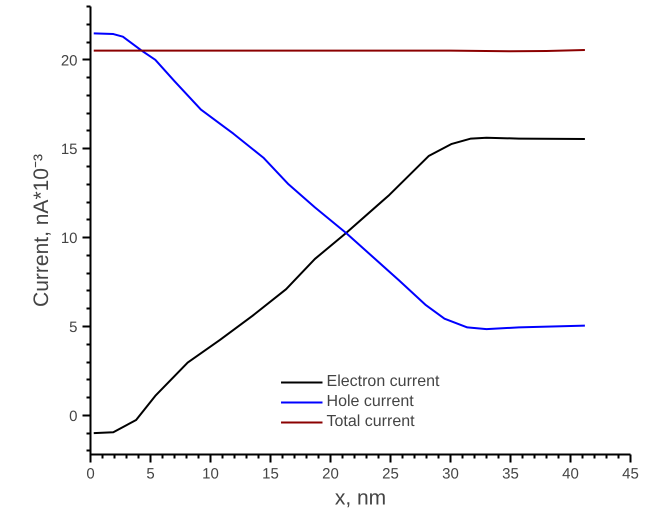 Image resolution: width=655 pixels, height=518 pixels. What do you see at coordinates (330, 474) in the screenshot?
I see `x-tick-label: 20` at bounding box center [330, 474].